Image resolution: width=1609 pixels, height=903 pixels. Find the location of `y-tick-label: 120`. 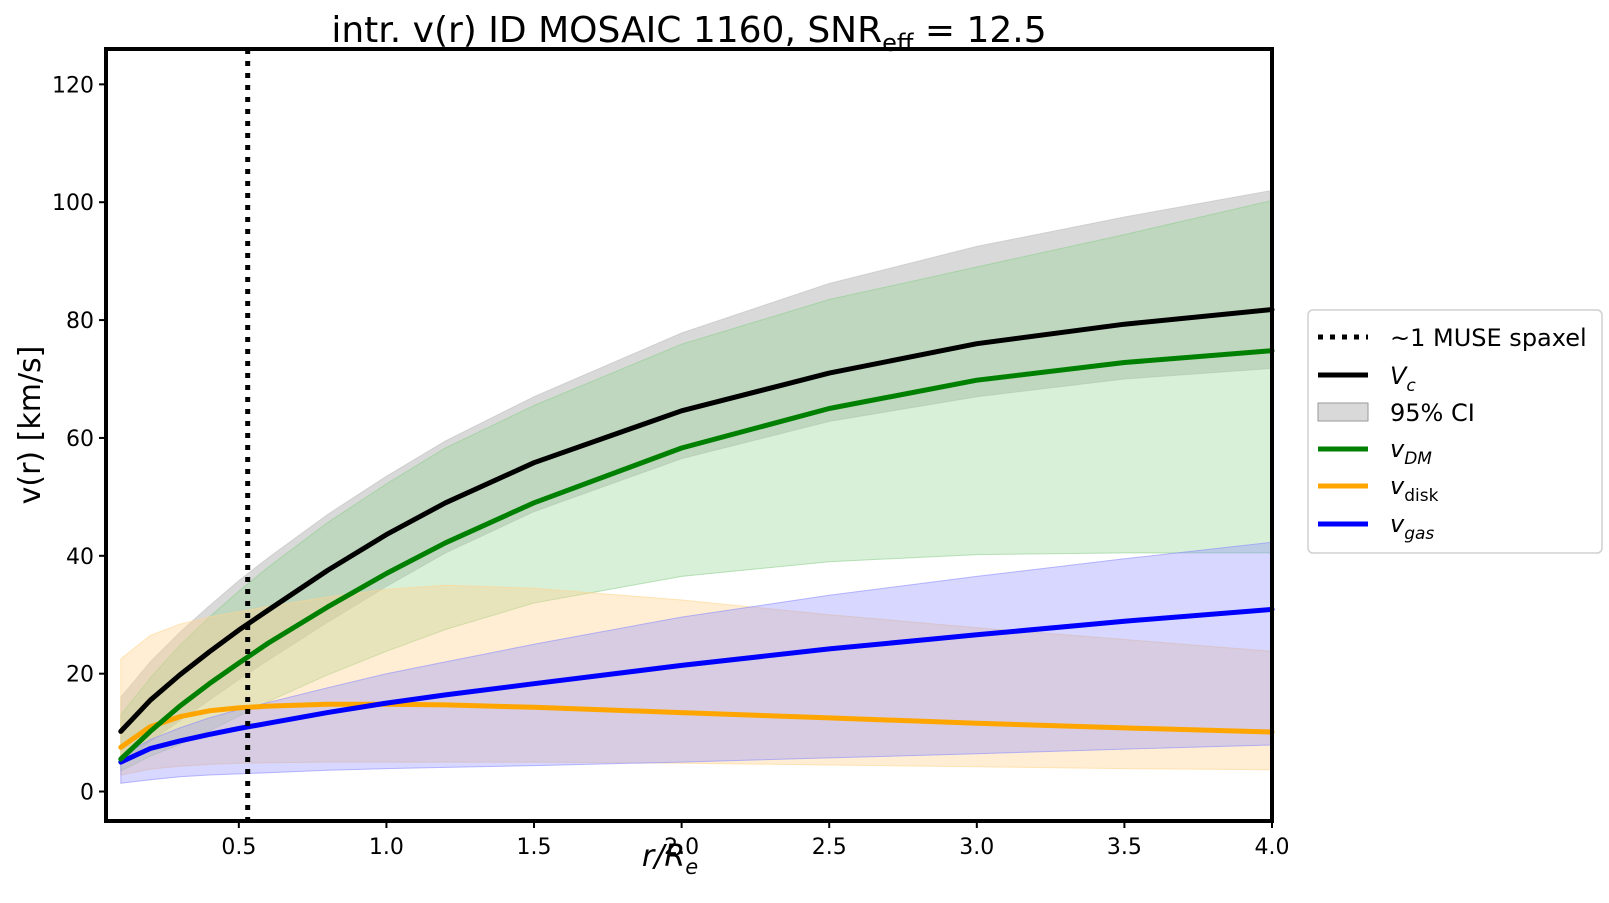

y-tick-label: 120 is located at coordinates (73, 85).